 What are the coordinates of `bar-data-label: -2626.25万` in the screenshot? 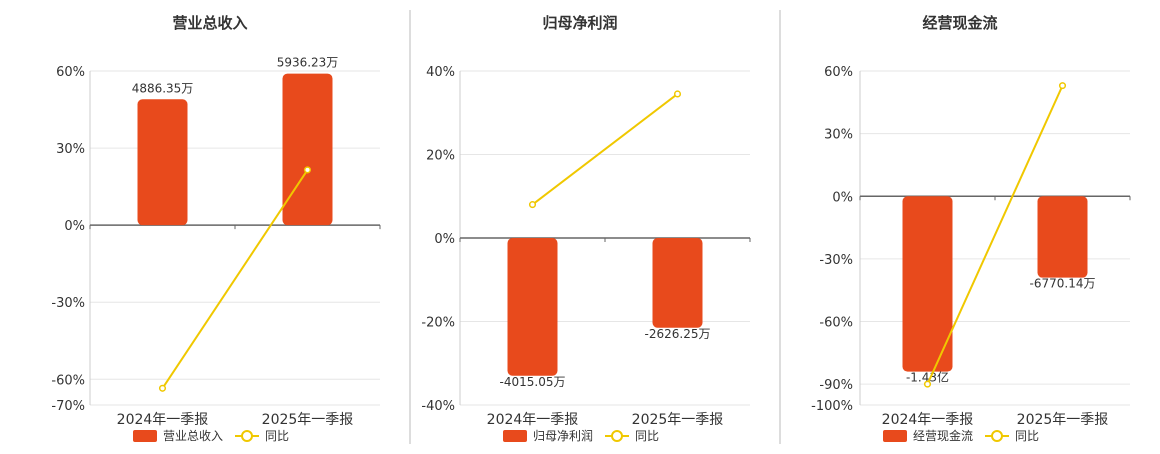 It's located at (678, 334).